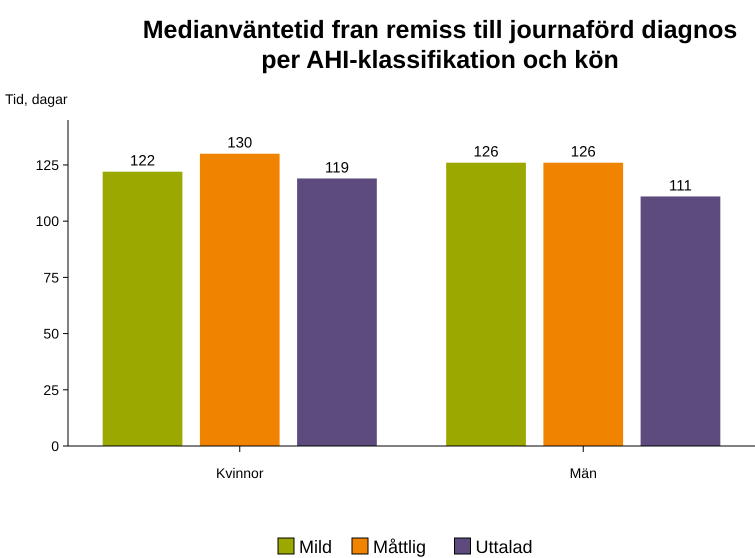 The image size is (755, 558). Describe the element at coordinates (315, 547) in the screenshot. I see `legend-label: Mild` at that location.